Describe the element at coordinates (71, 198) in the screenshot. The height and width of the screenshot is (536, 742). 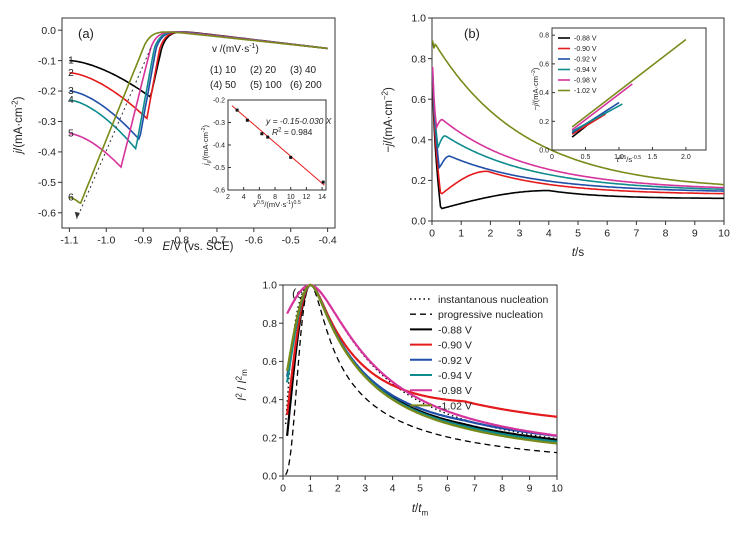
I see `panel-a-curve-label: 6` at that location.